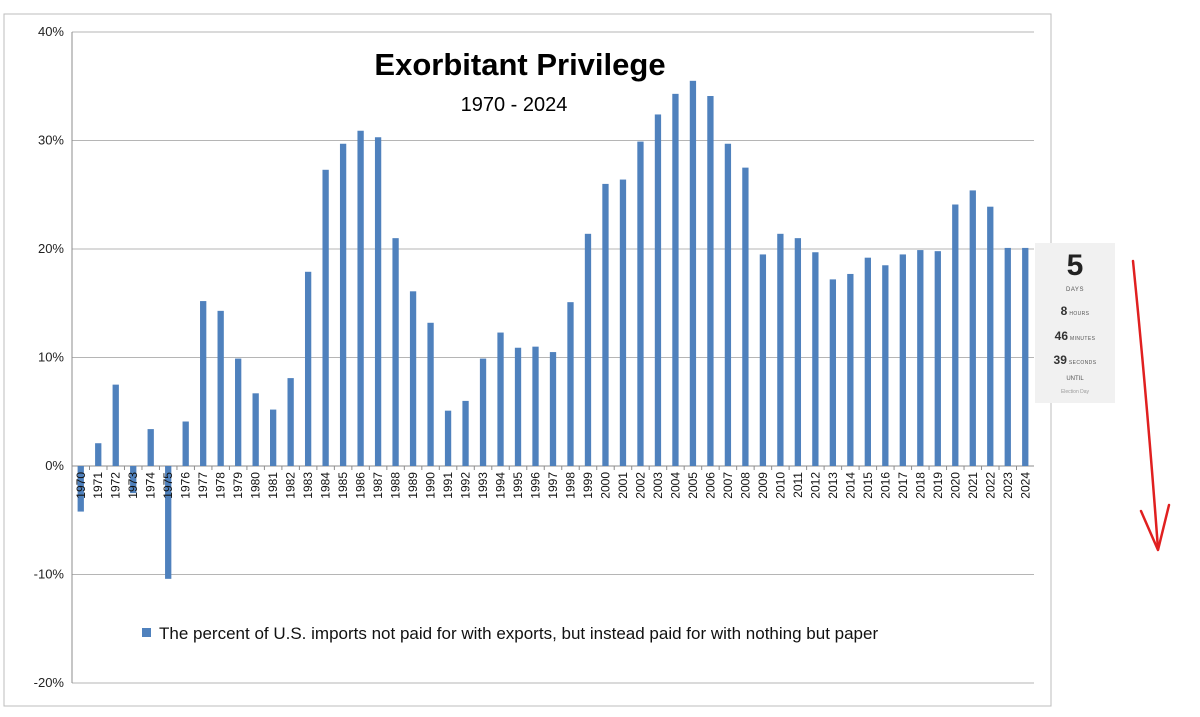 Image resolution: width=1200 pixels, height=717 pixels. I want to click on x-tick-label: 2013, so click(833, 485).